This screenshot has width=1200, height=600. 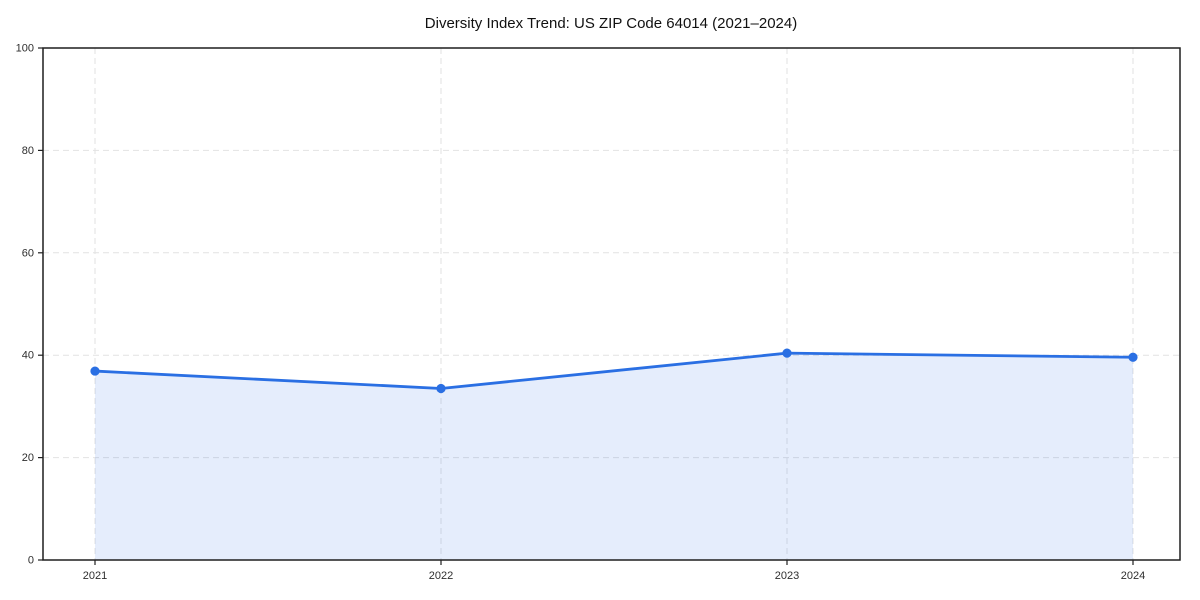 I want to click on x-tick-label: 2024, so click(x=1133, y=576).